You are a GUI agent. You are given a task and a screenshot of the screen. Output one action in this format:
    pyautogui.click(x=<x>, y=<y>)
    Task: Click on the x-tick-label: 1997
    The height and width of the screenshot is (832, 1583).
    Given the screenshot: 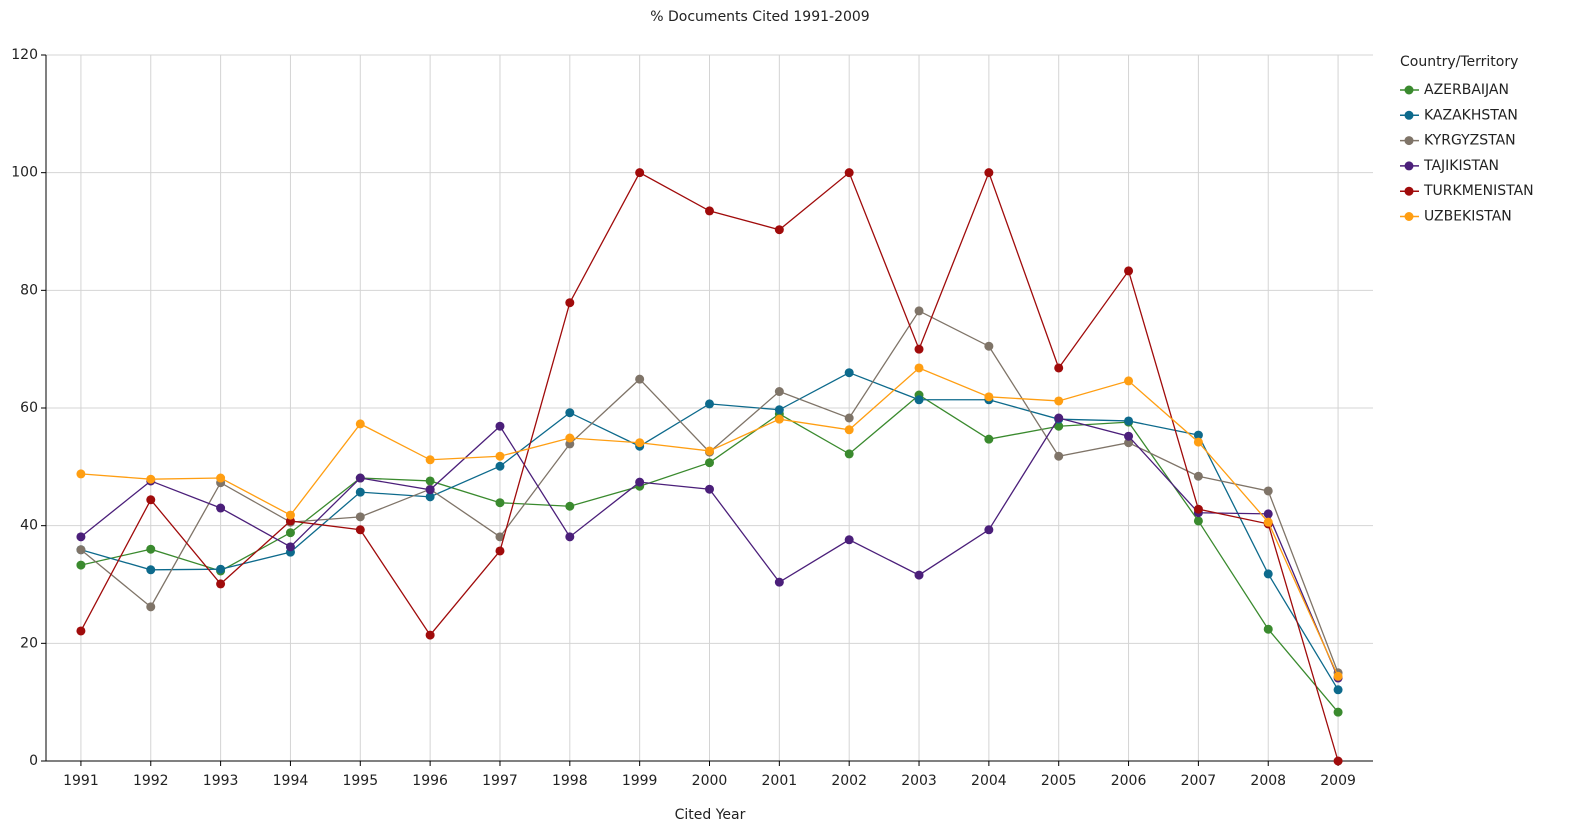 What is the action you would take?
    pyautogui.click(x=500, y=781)
    